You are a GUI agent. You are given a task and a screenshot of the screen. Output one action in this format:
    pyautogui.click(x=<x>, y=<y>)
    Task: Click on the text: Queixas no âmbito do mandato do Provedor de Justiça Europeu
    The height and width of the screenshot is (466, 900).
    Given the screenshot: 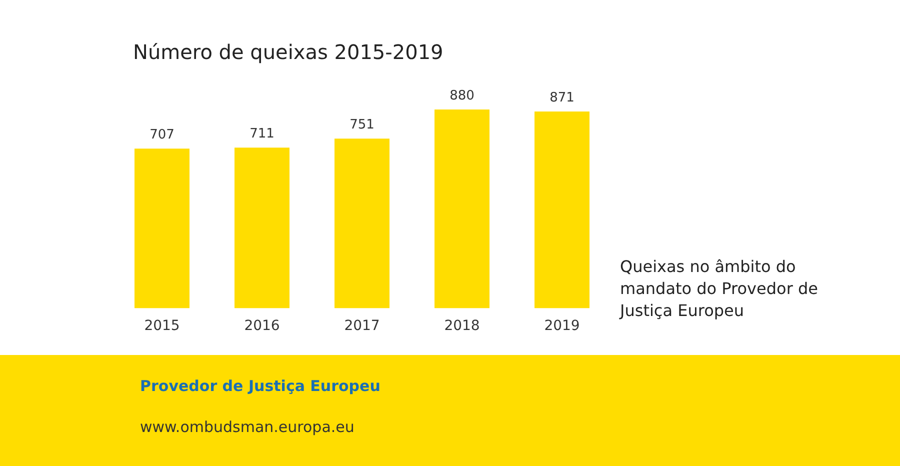 What is the action you would take?
    pyautogui.click(x=719, y=289)
    